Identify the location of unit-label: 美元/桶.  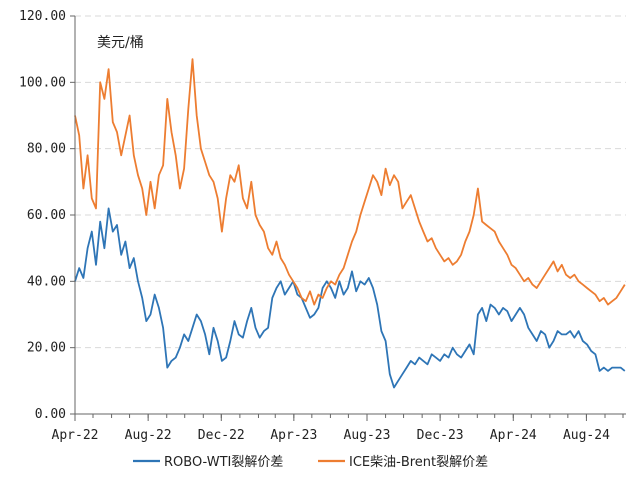
(120, 43).